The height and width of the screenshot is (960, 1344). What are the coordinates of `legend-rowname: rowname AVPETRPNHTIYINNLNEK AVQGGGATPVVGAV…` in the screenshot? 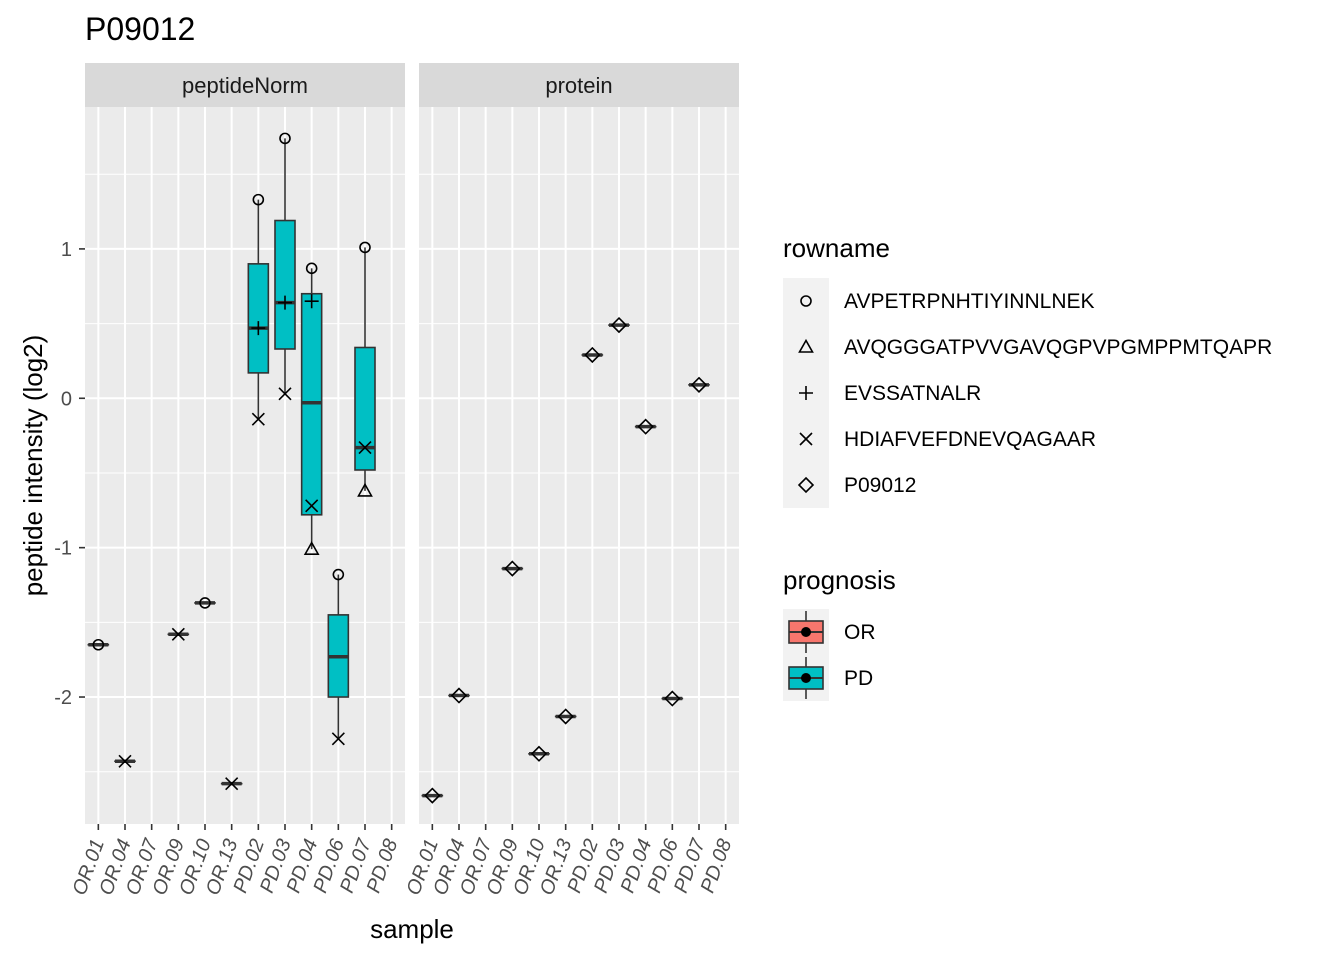 It's located at (1027, 370).